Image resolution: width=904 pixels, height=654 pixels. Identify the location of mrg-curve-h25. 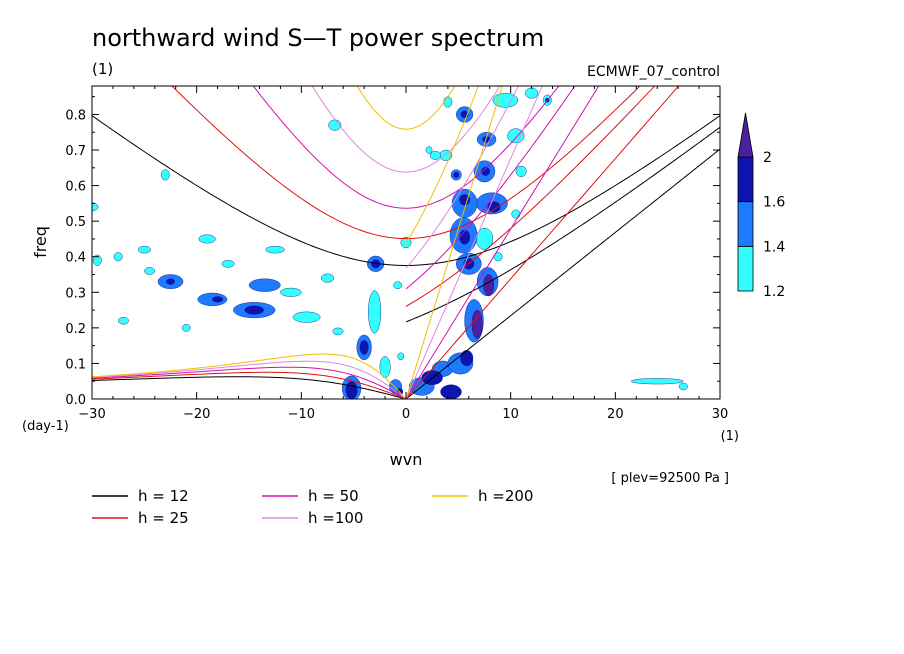
(530, 196).